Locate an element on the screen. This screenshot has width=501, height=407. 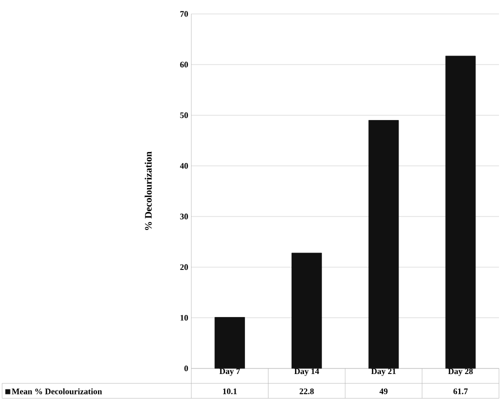
y-tick-label: 20 is located at coordinates (184, 267).